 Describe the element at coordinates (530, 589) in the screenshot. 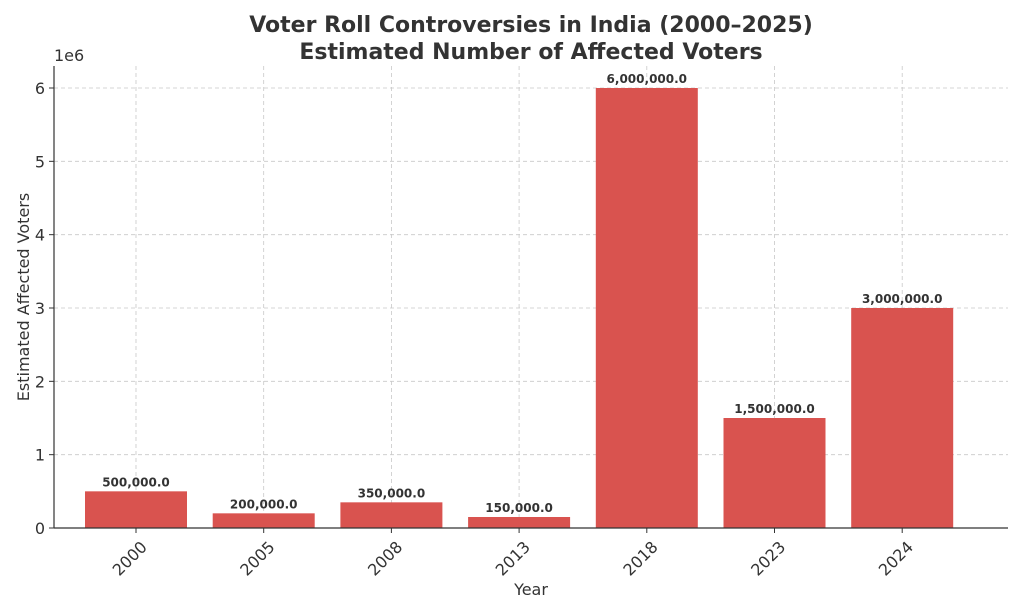

I see `x-axis-label: Year` at that location.